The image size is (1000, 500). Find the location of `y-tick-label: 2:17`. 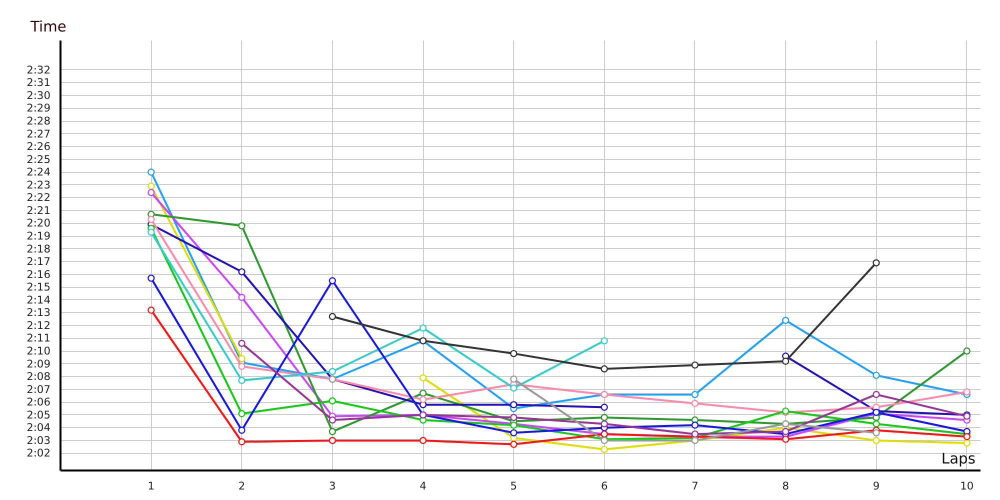

y-tick-label: 2:17 is located at coordinates (38, 261).